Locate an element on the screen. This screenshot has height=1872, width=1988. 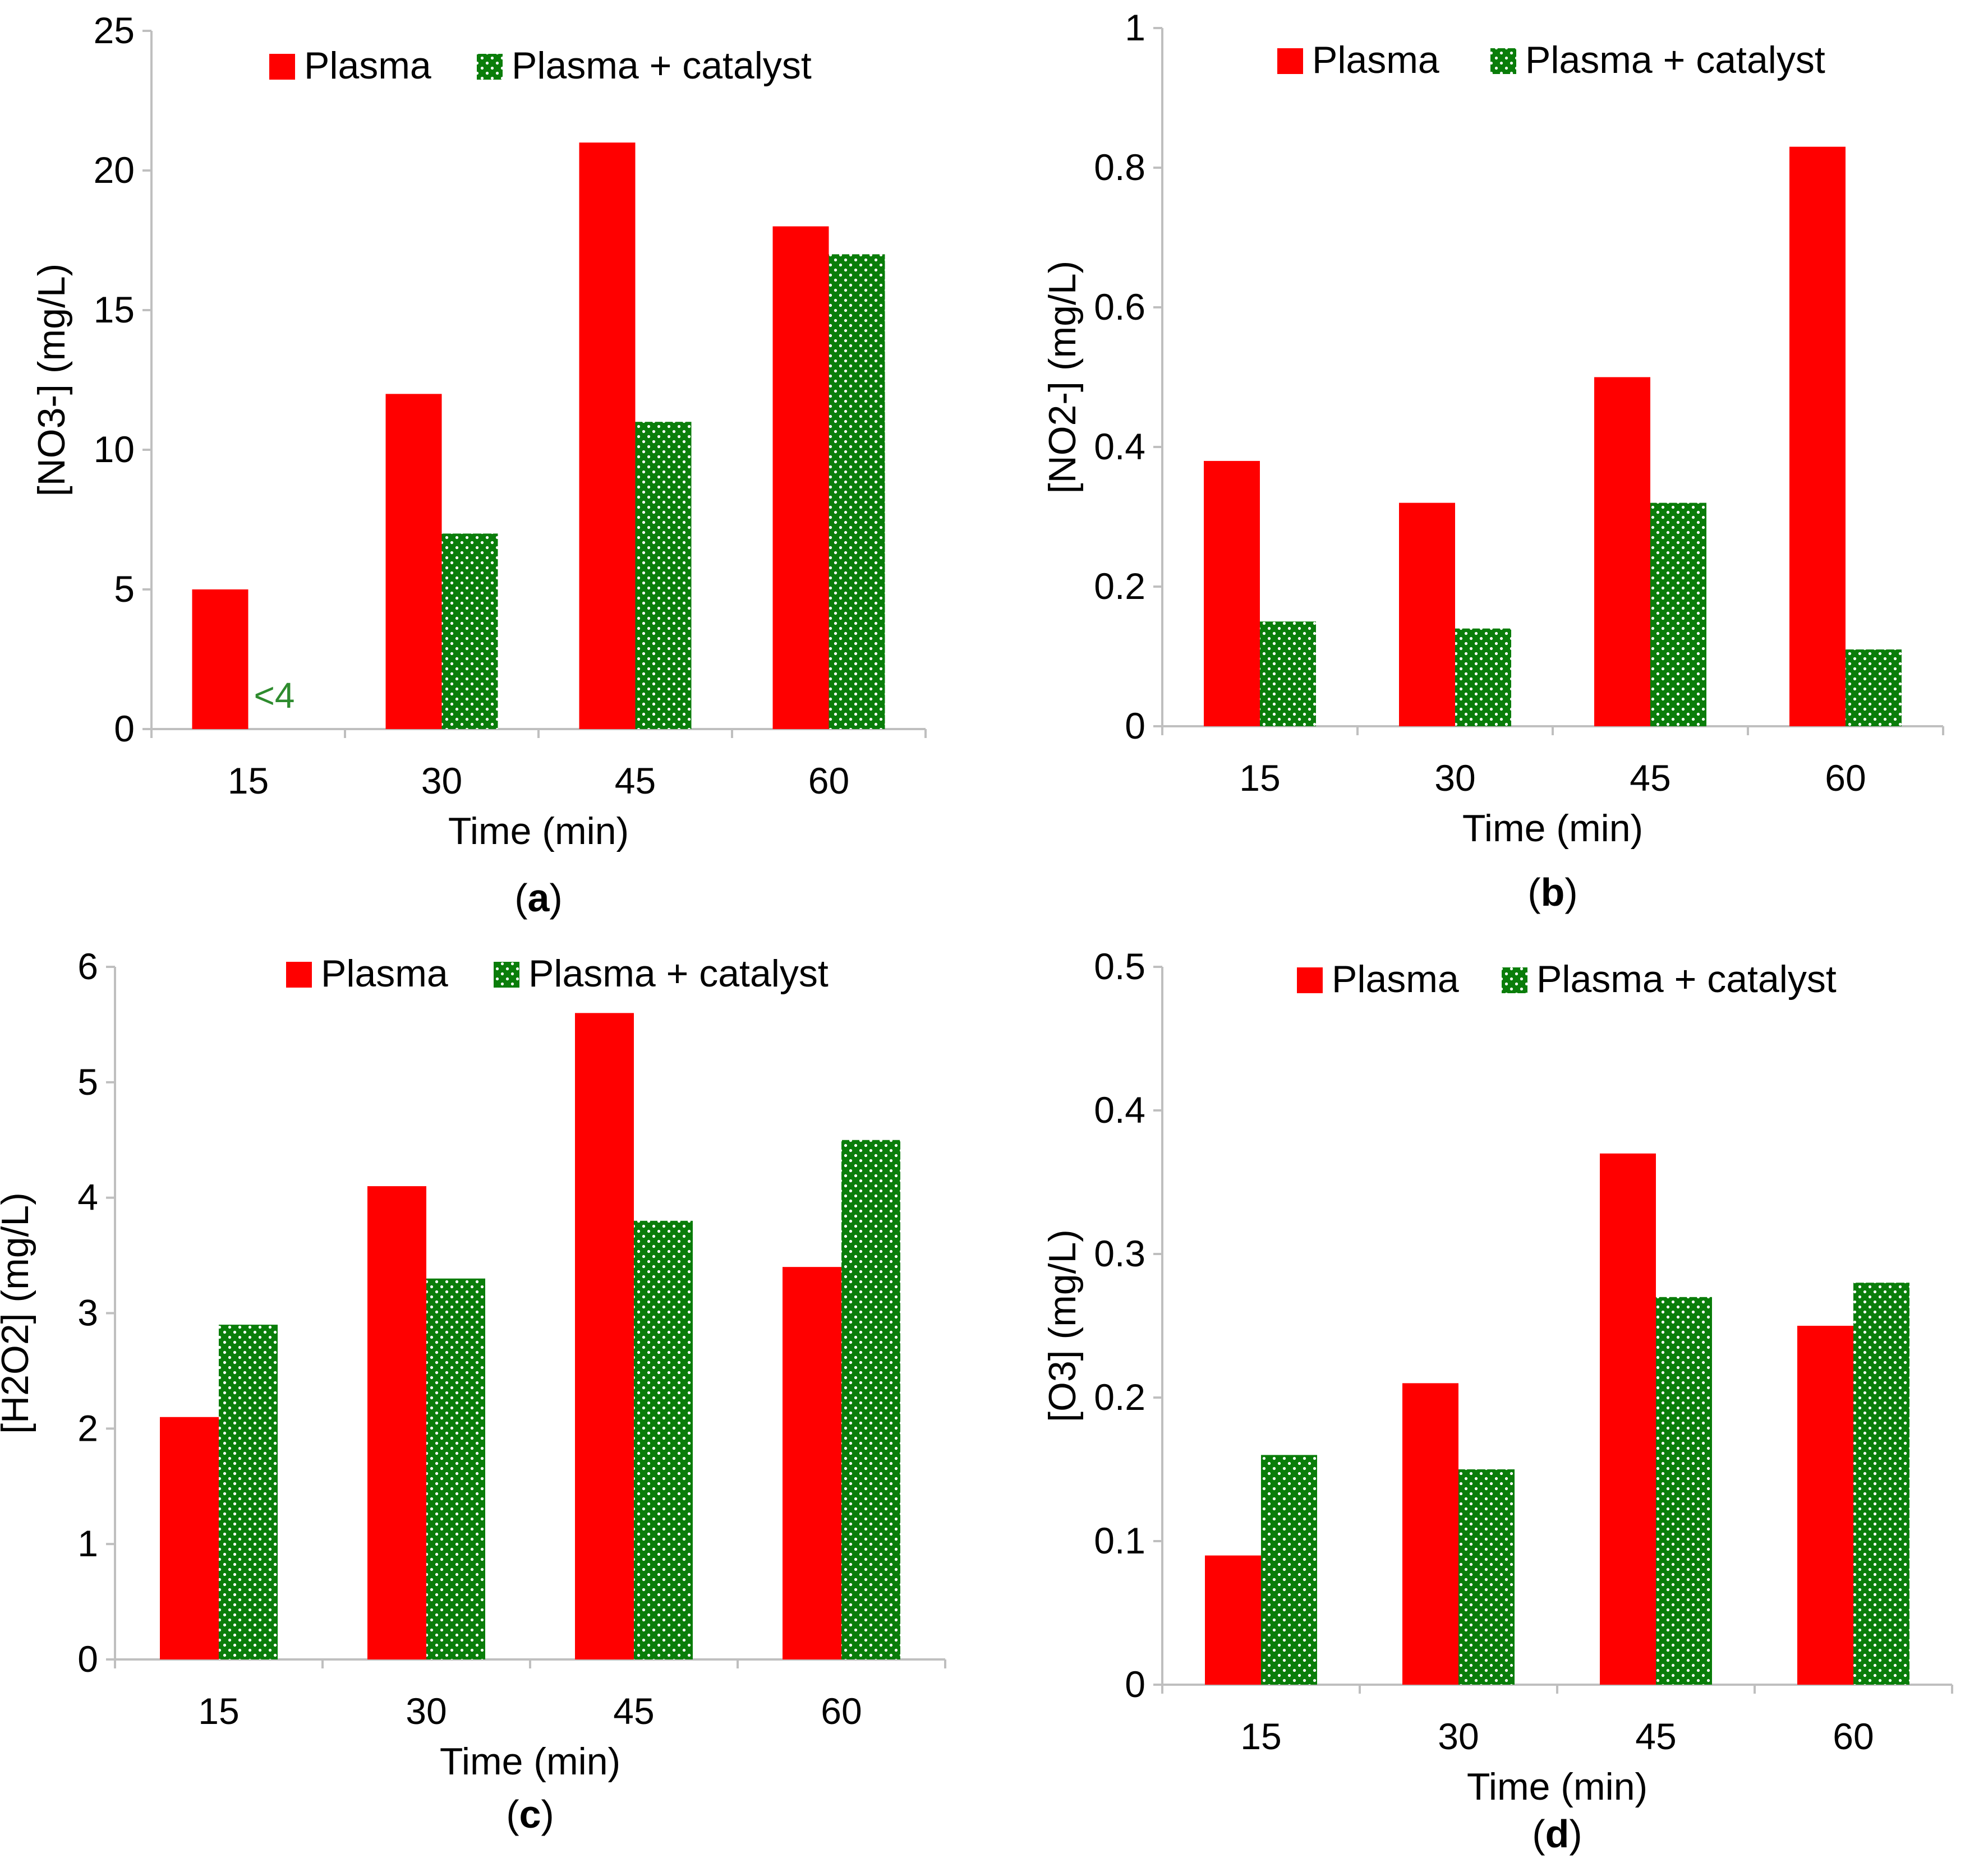
y-tick-label: 0.5 is located at coordinates (1119, 967).